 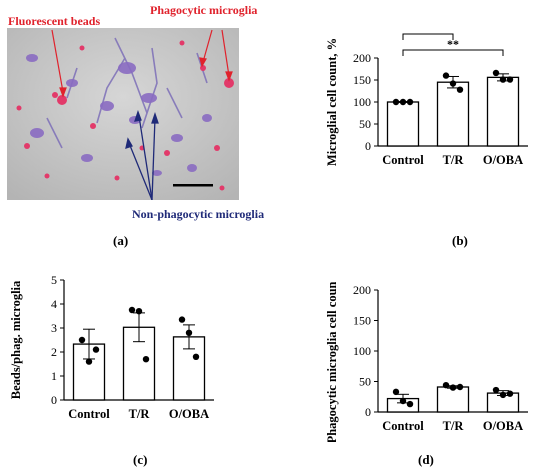 I want to click on panel-label-d: (d), so click(x=426, y=459).